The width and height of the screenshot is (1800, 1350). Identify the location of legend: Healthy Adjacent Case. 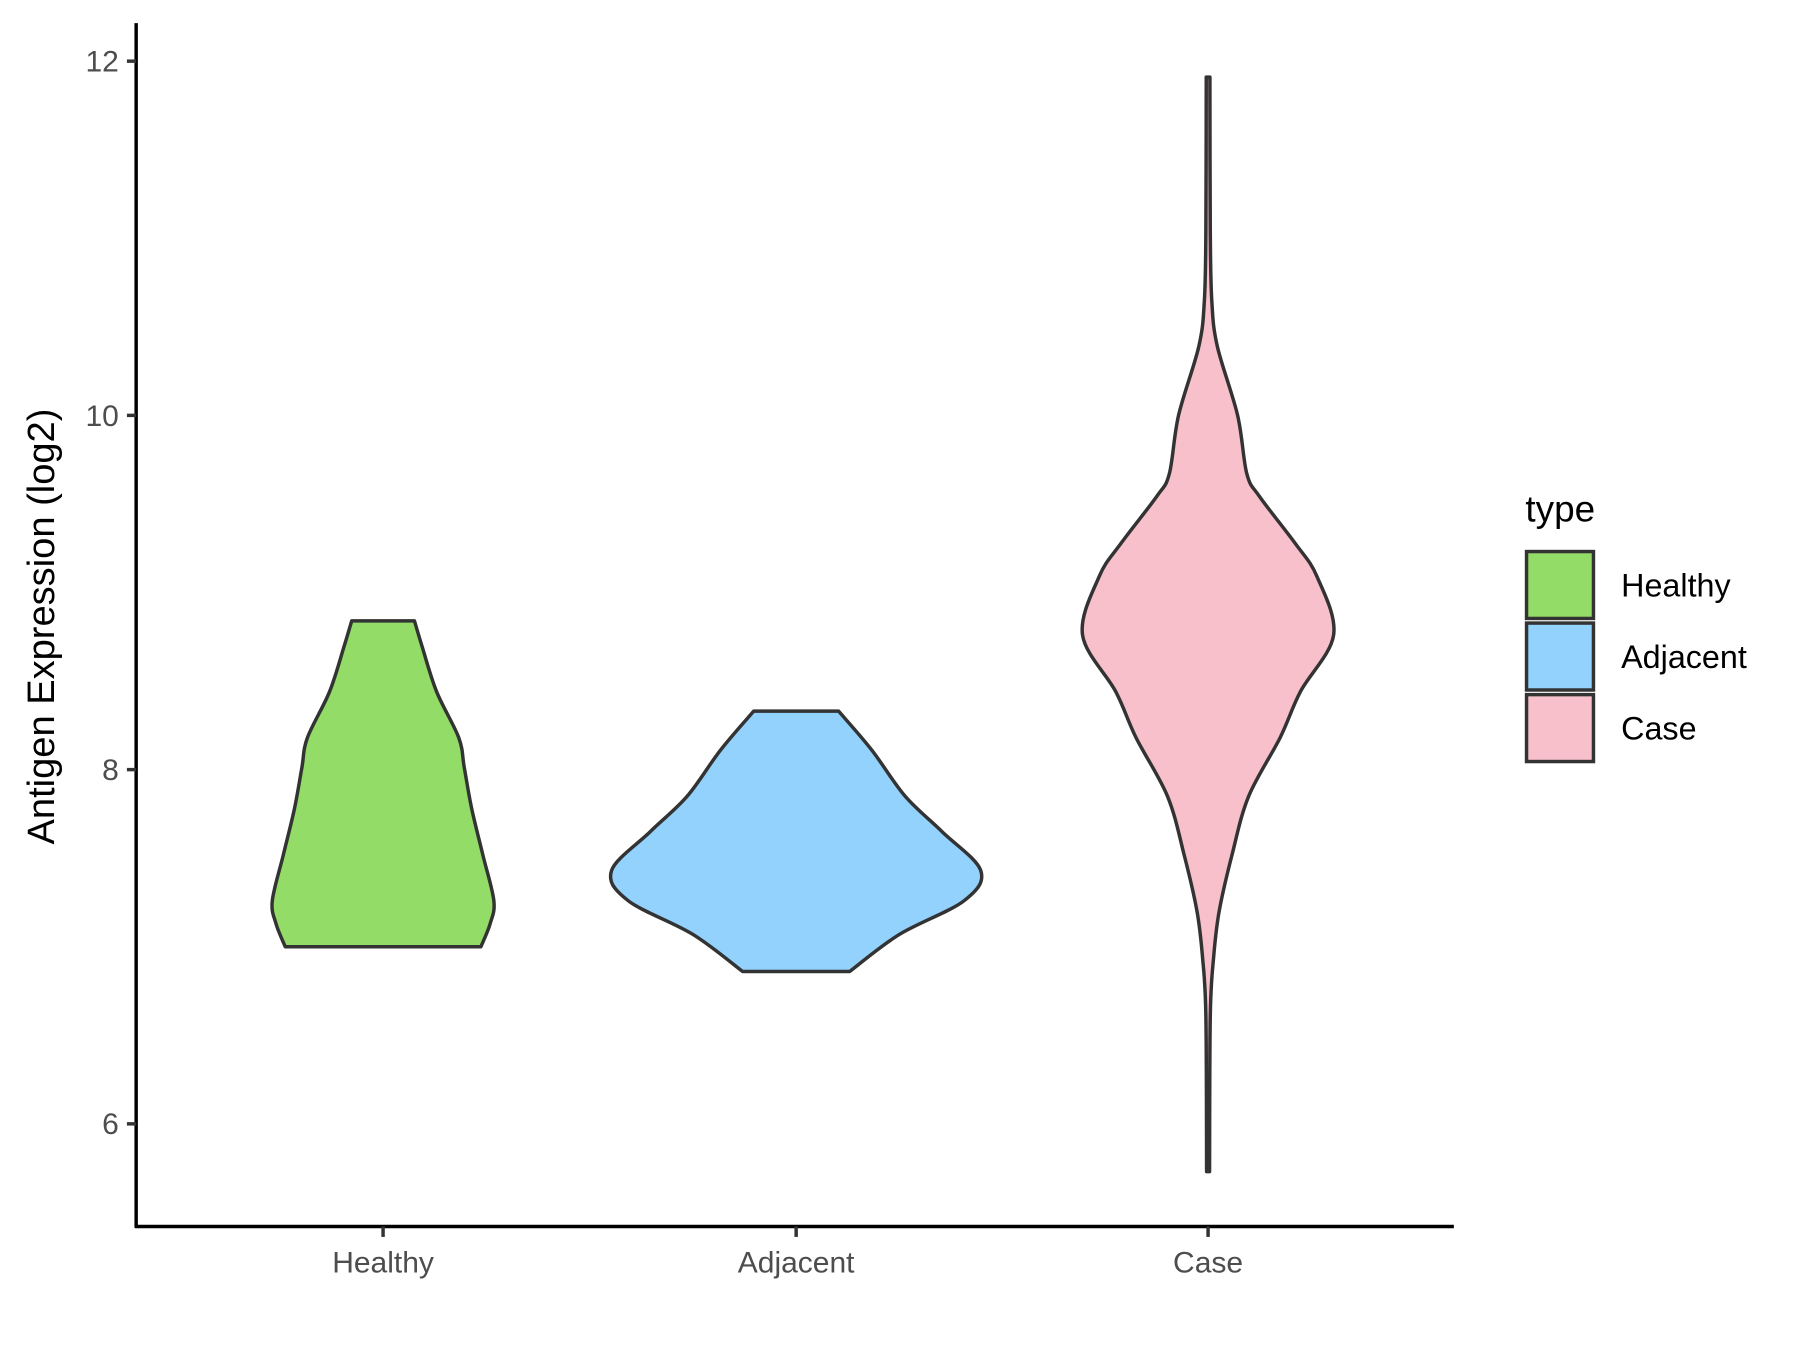
(1635, 656).